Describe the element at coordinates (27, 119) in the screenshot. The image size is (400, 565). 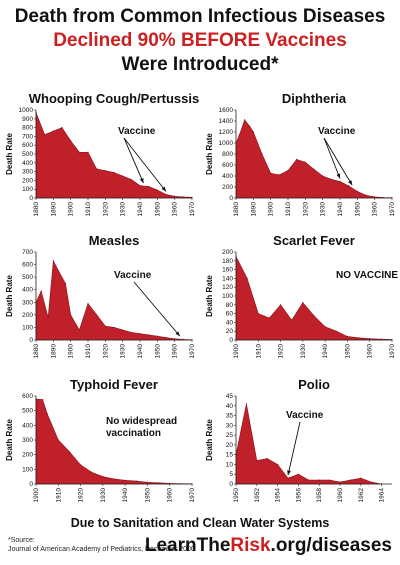
I see `y-tick-label: 900` at that location.